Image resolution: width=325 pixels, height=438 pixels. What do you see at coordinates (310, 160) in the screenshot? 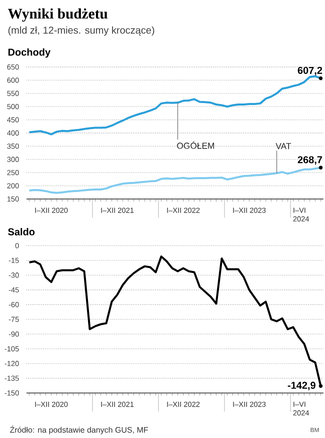
I see `data-label: 268,7` at bounding box center [310, 160].